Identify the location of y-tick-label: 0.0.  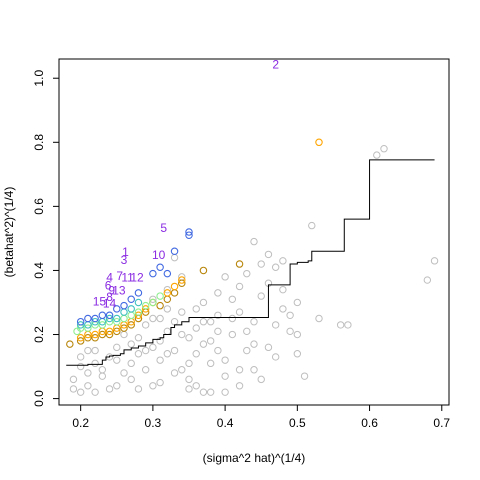
(39, 398).